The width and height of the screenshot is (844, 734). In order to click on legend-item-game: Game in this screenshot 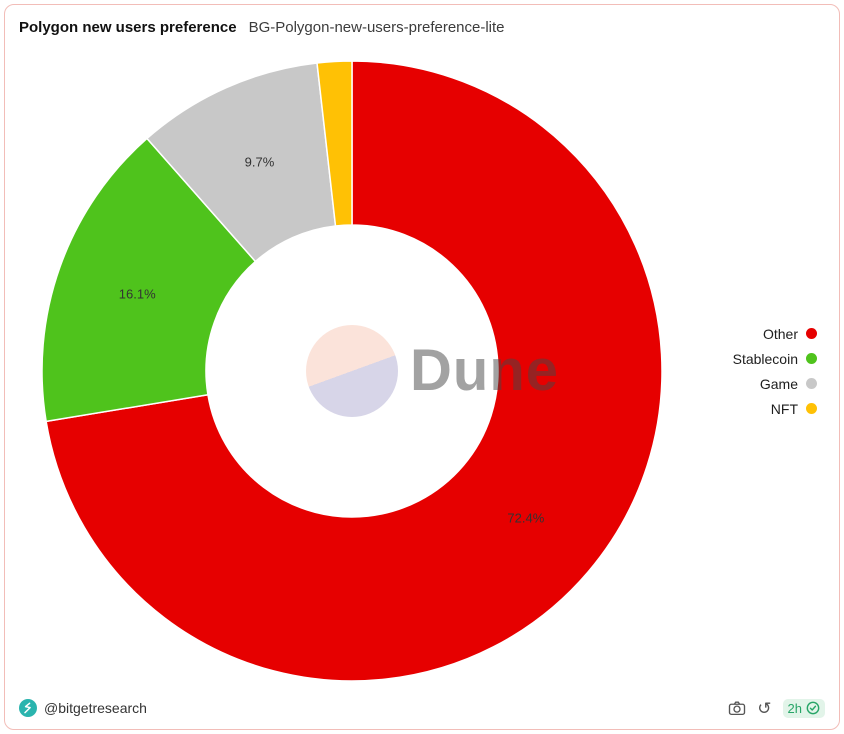, I will do `click(788, 383)`.